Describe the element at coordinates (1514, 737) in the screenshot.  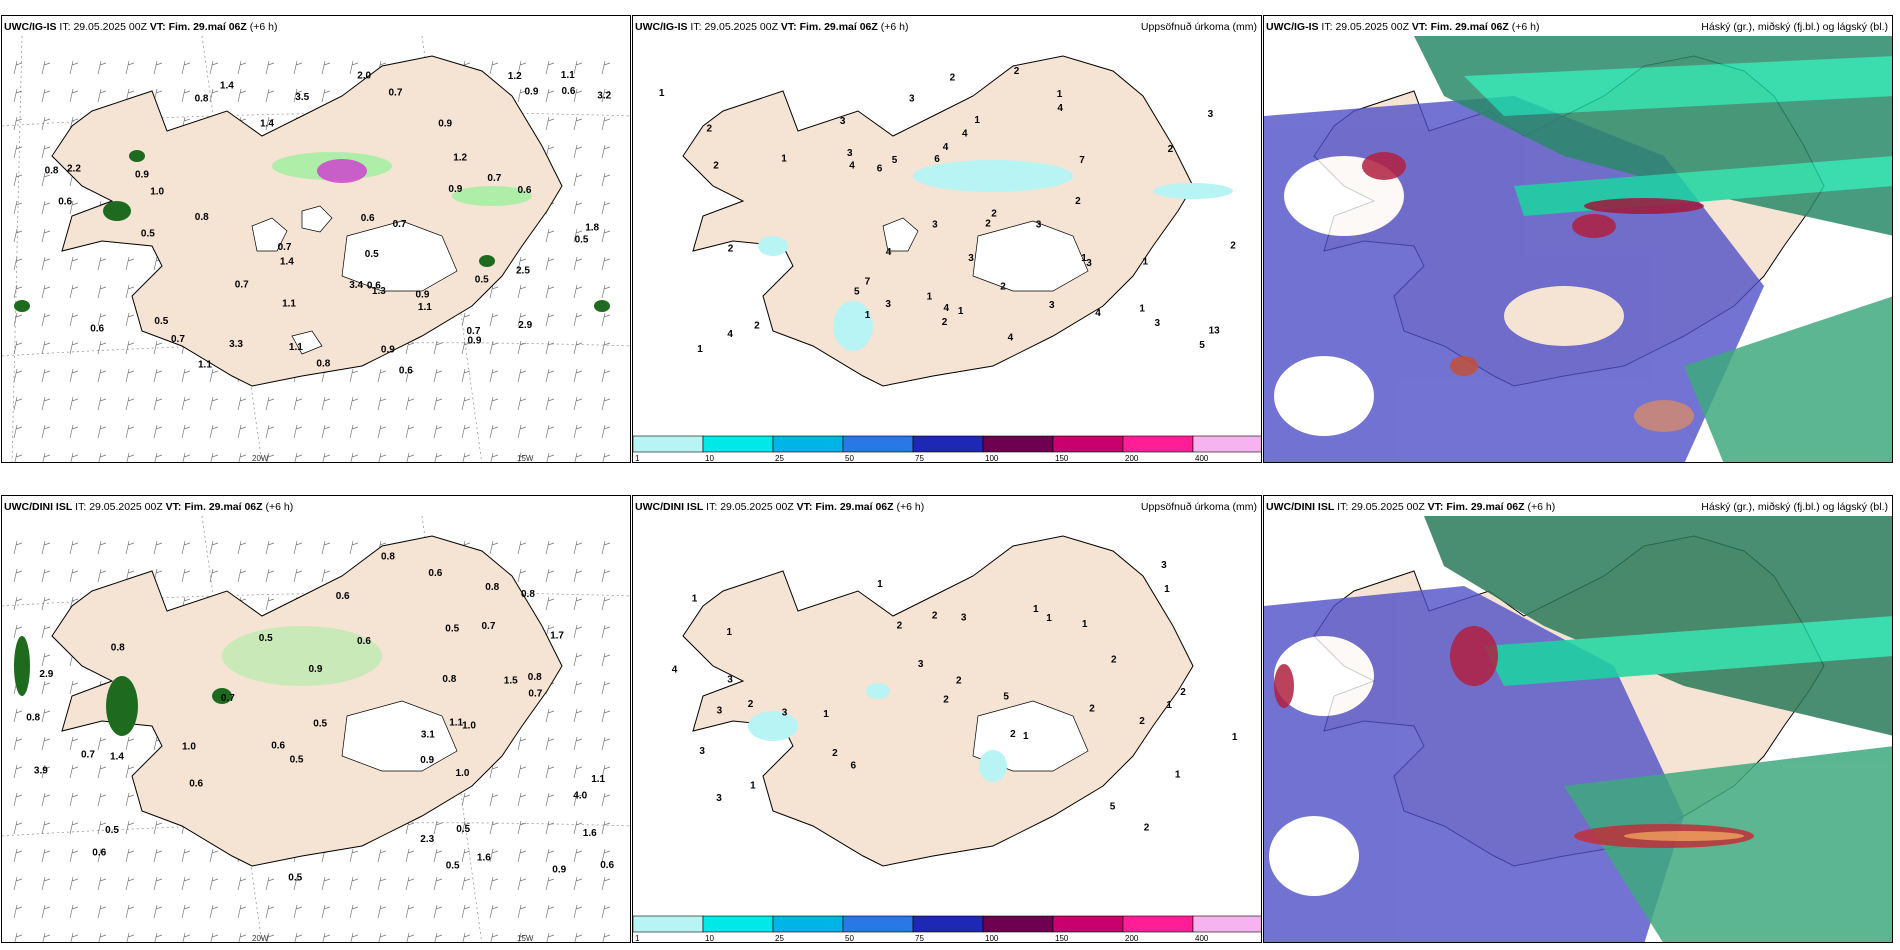
I see `mid-cloud-field` at that location.